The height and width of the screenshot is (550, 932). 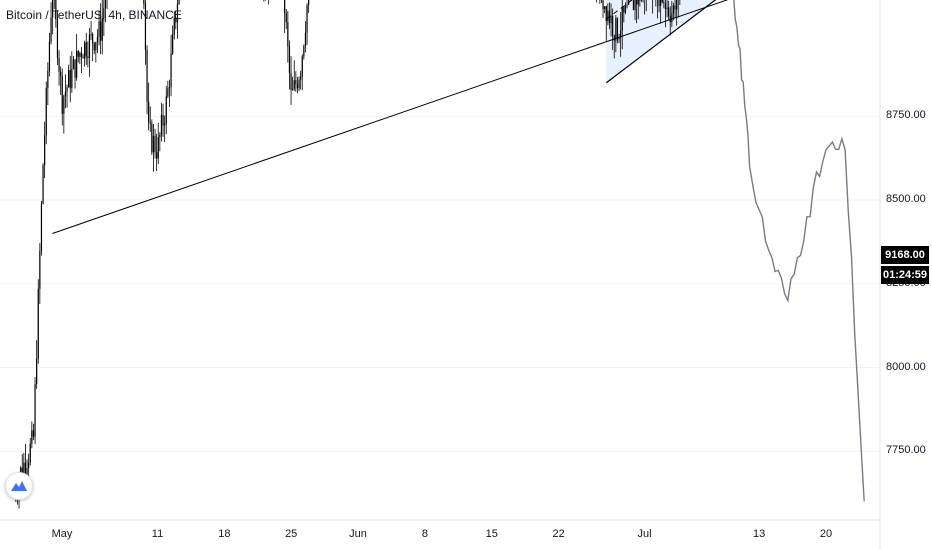 I want to click on x-tick-label: 8, so click(x=424, y=534).